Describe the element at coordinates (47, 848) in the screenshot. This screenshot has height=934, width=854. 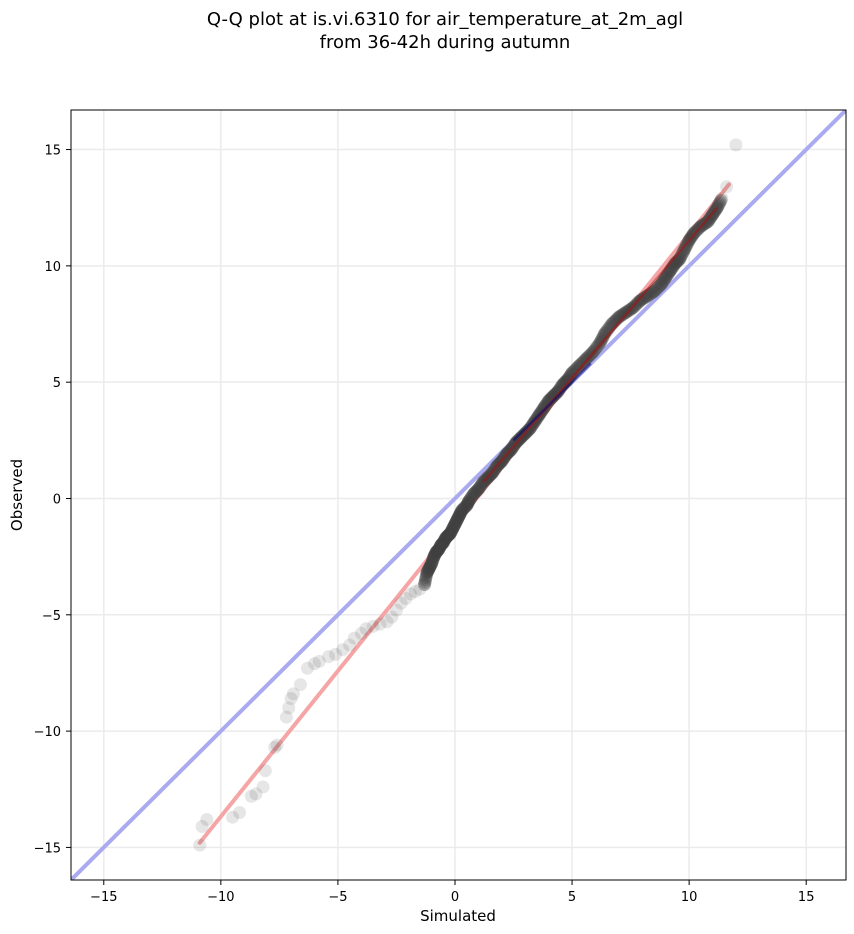
I see `y-tick-label: −15` at that location.